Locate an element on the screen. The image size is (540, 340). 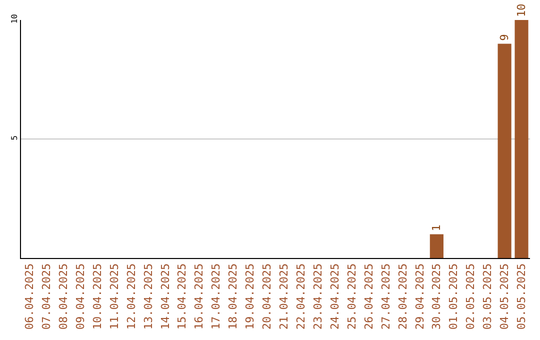
x-tick-label: 23.04.2025 is located at coordinates (317, 296).